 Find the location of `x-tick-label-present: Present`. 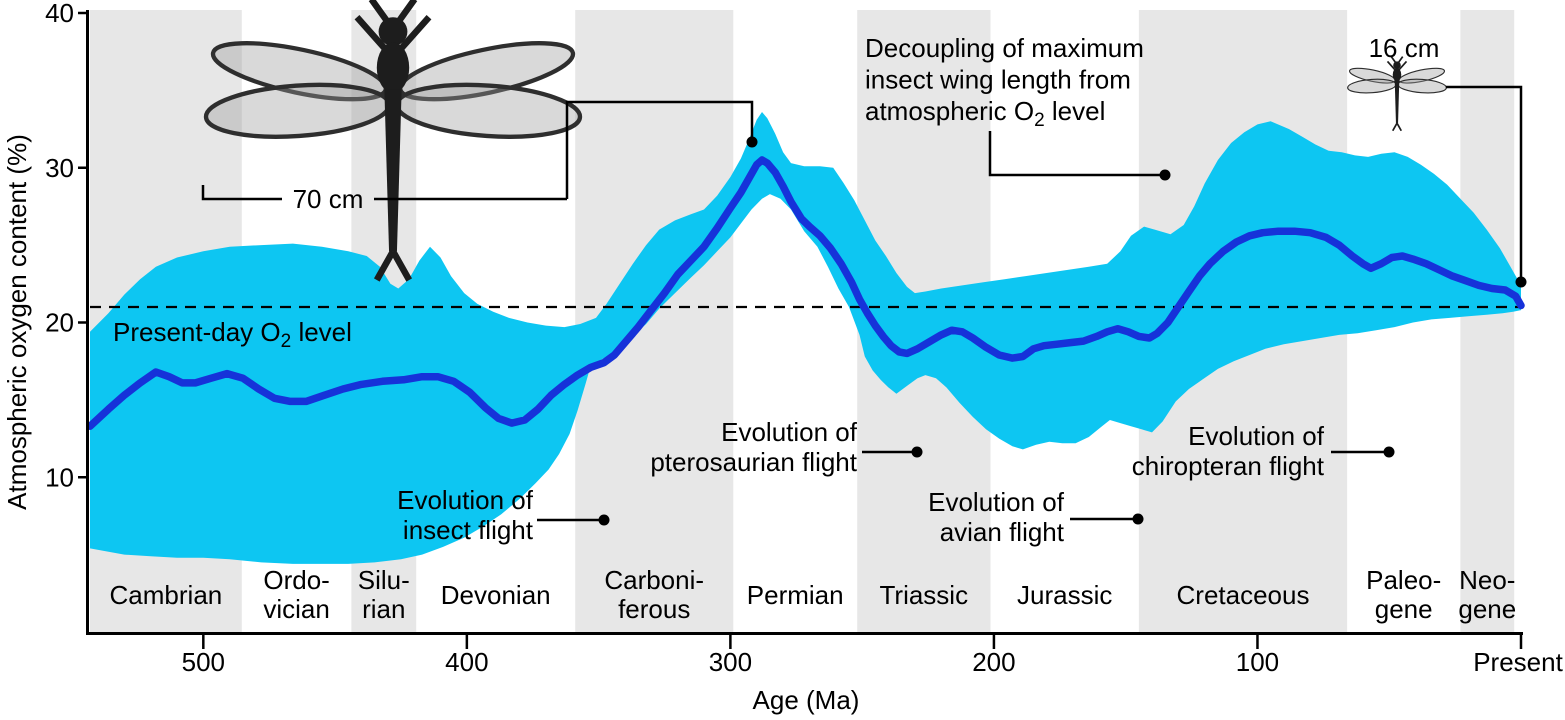

x-tick-label-present: Present is located at coordinates (1518, 662).